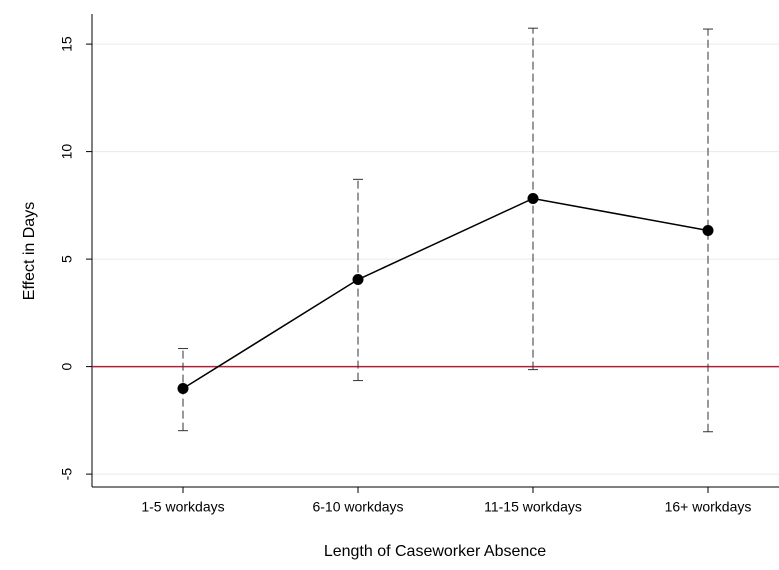 This screenshot has height=570, width=779. I want to click on y-tick-label: -5, so click(67, 474).